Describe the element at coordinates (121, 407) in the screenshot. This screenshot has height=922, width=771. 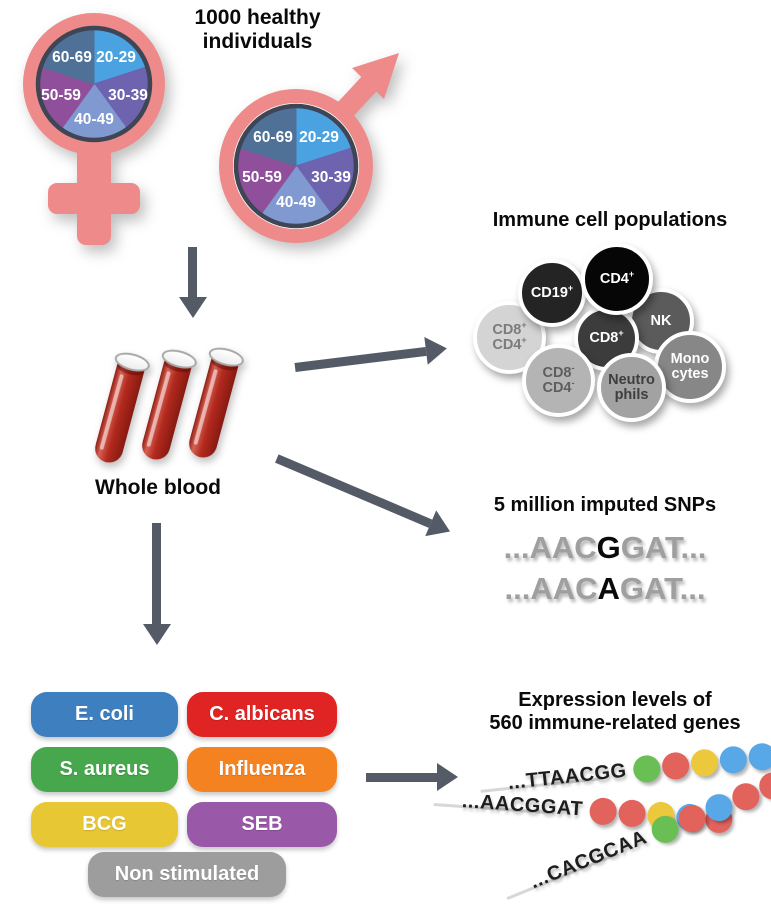
I see `blood-tube` at that location.